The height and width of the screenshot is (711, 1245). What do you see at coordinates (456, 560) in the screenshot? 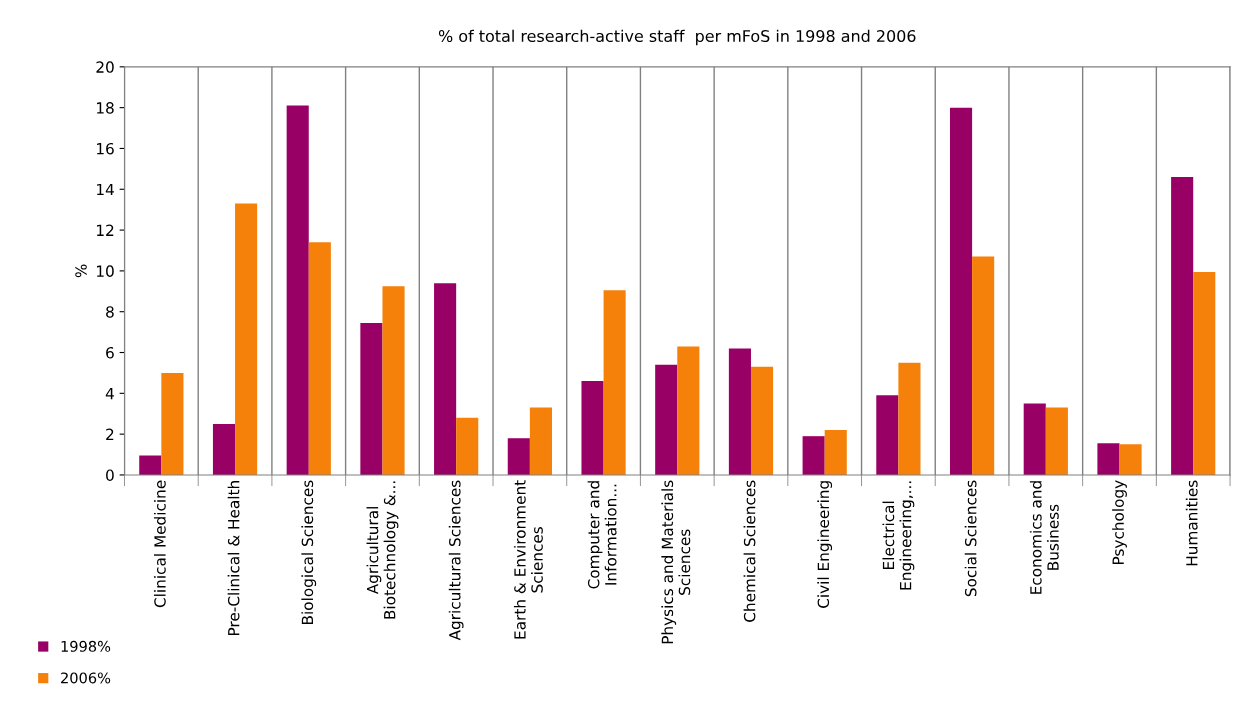
I see `x-tick-label: Agricultural Sciences` at bounding box center [456, 560].